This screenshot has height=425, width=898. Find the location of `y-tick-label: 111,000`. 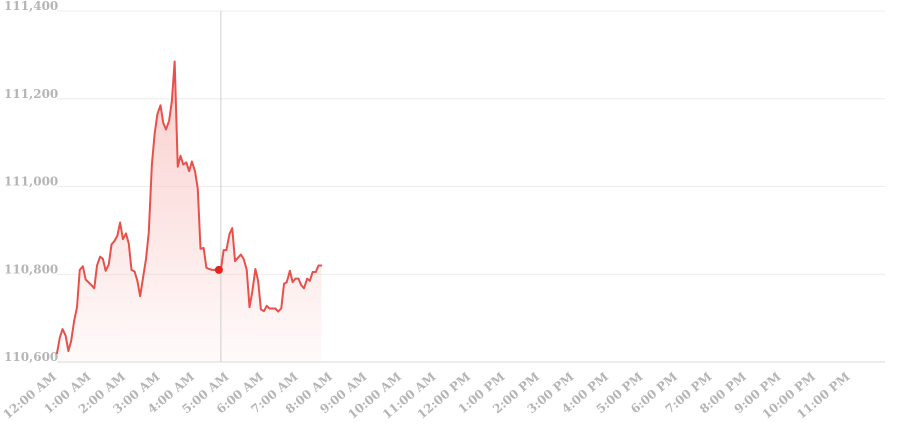

y-tick-label: 111,000 is located at coordinates (31, 182).